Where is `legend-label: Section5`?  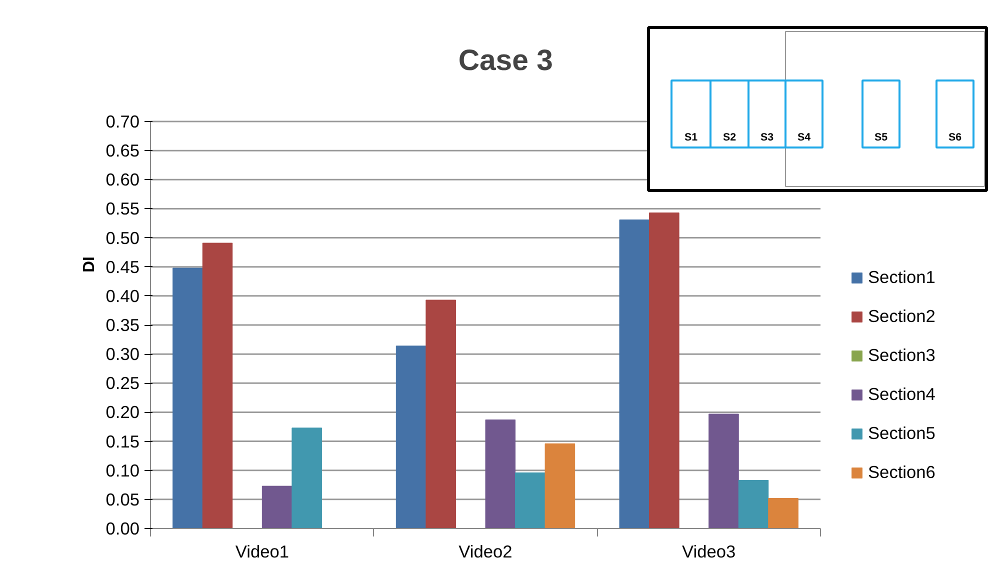
legend-label: Section5 is located at coordinates (902, 433).